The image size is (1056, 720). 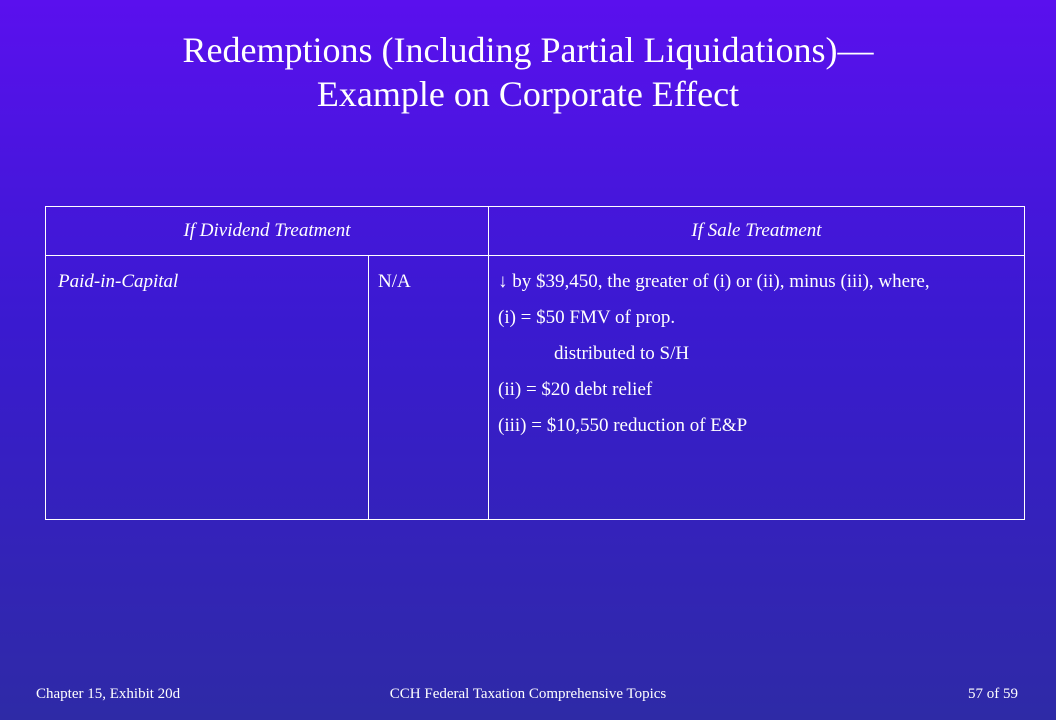 I want to click on slide-title-line-2: Example on Corporate Effect, so click(x=528, y=94).